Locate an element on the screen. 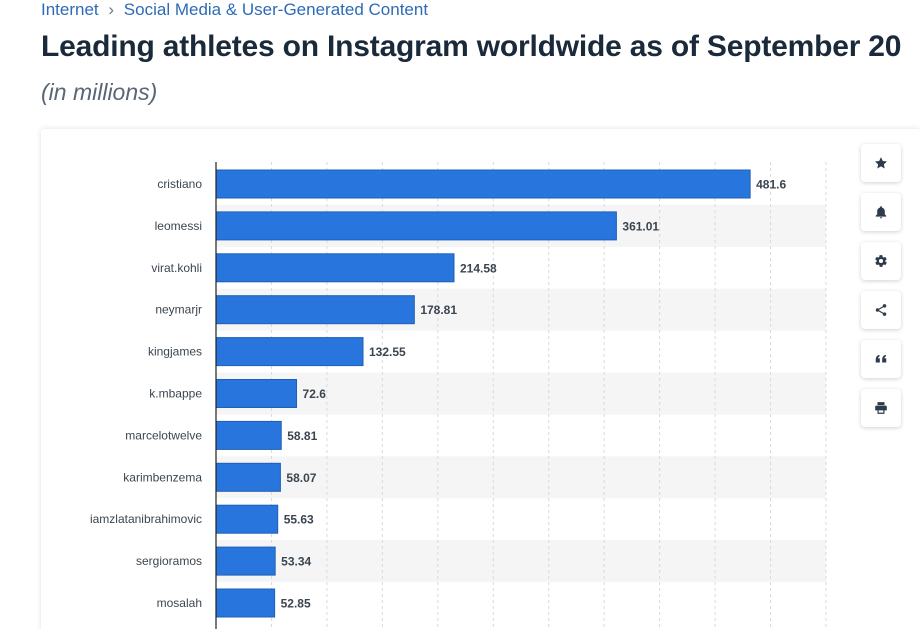 Image resolution: width=920 pixels, height=629 pixels. breadcrumb-internet-link: Internet is located at coordinates (70, 9).